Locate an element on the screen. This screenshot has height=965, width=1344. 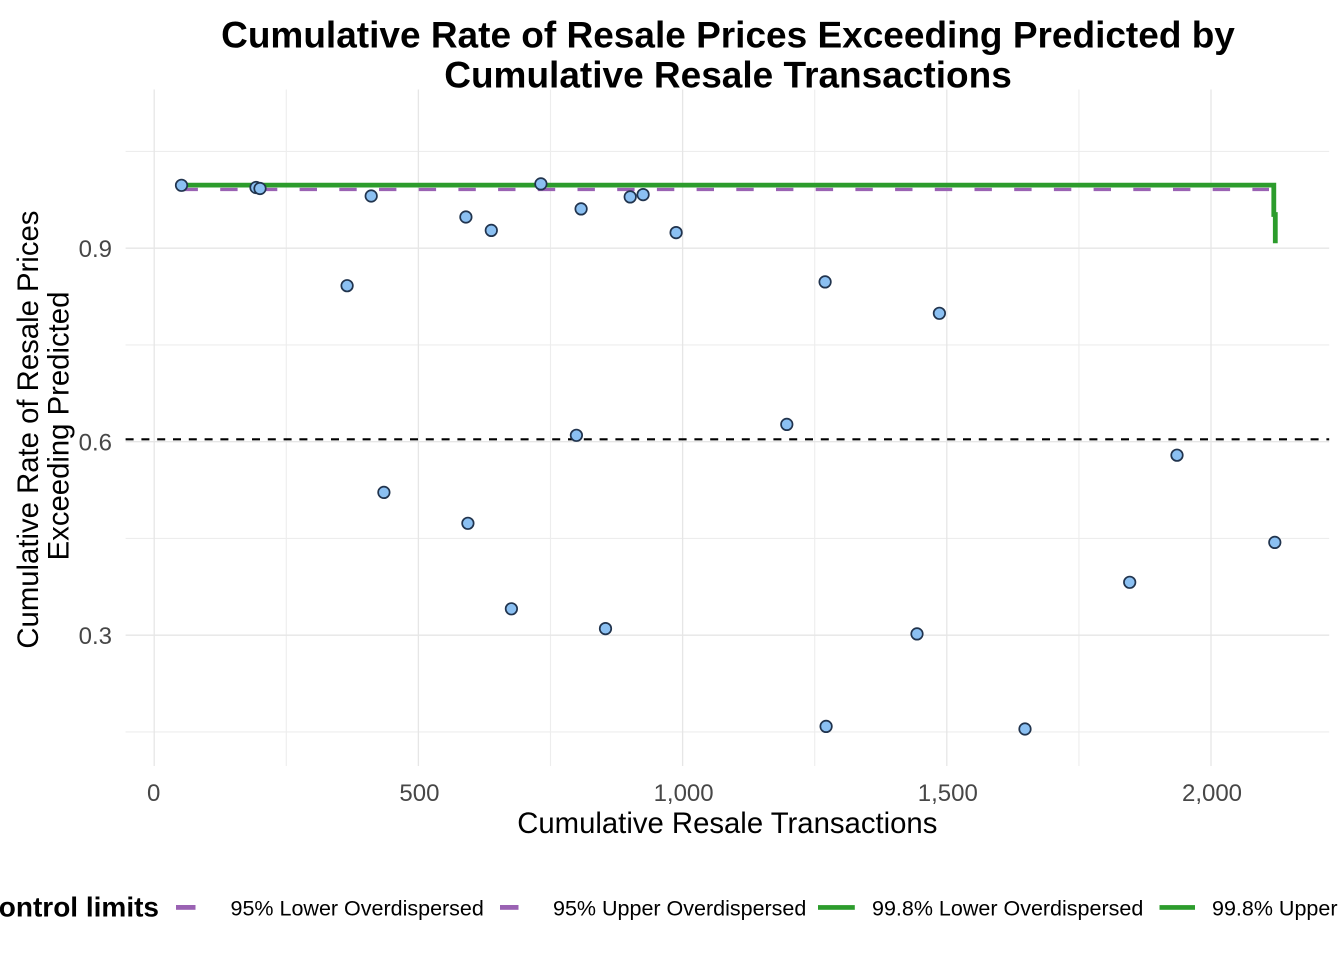
svg-text:Cumulative Rate of Resale Pric: Cumulative Rate of Resale Prices is located at coordinates (28, 430).